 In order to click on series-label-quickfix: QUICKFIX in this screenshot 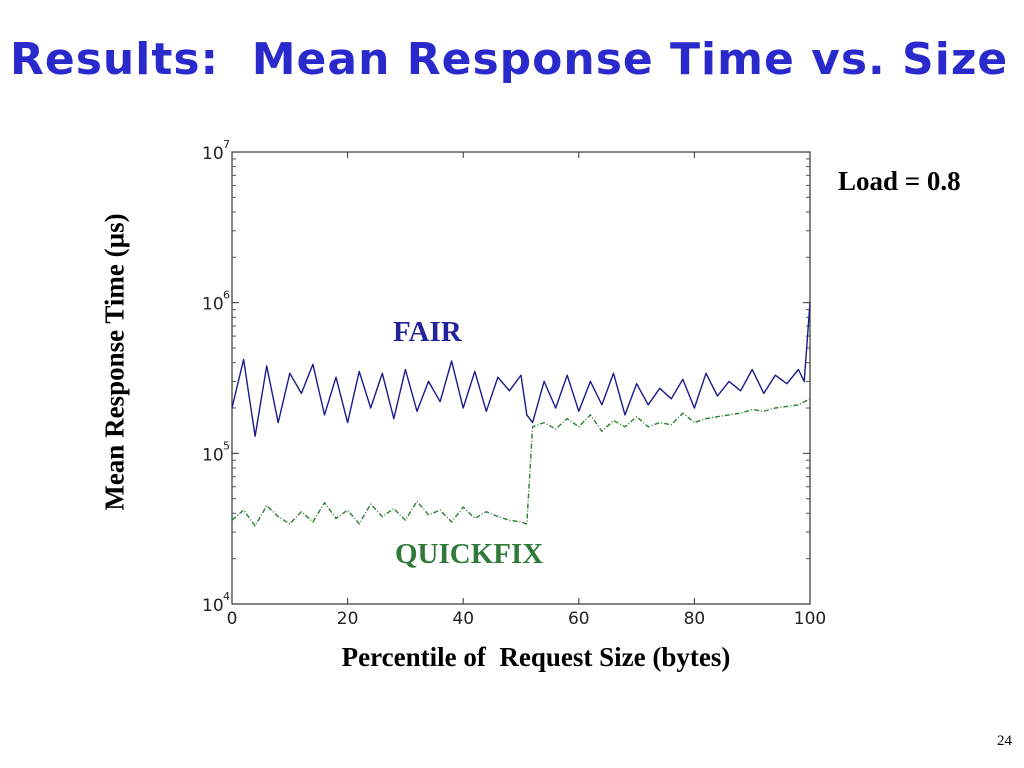, I will do `click(469, 554)`.